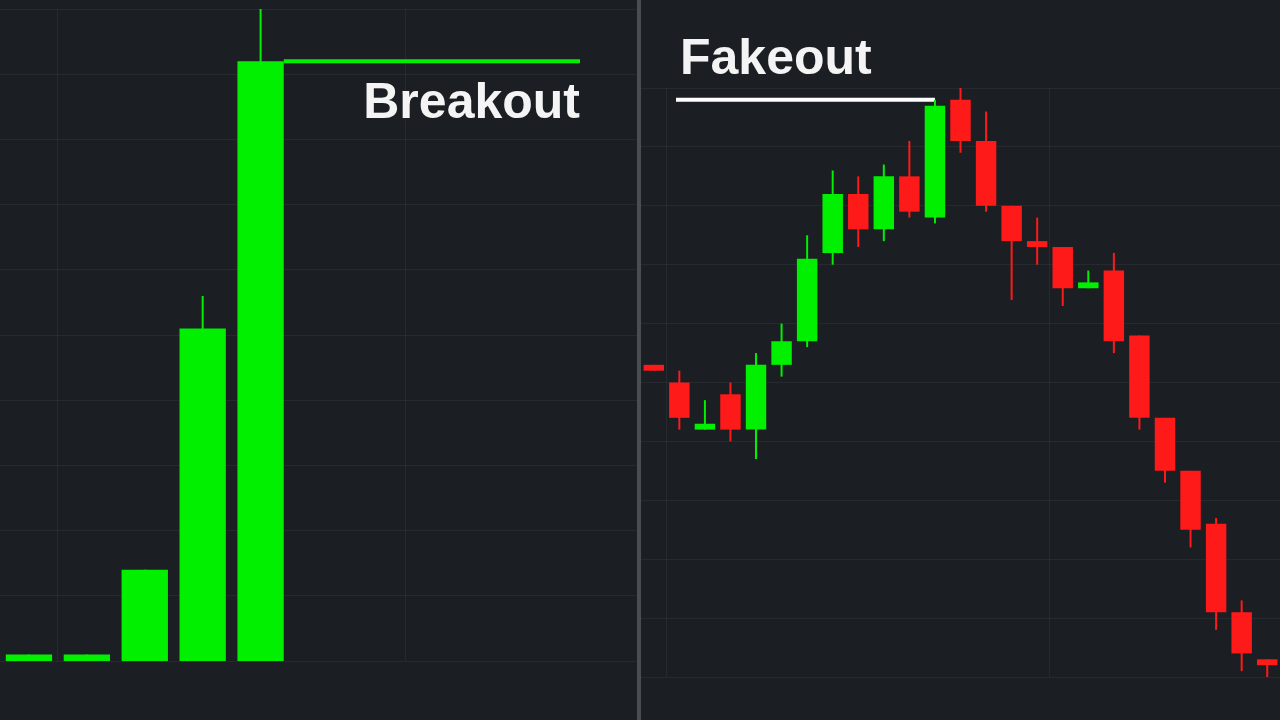 Image resolution: width=1280 pixels, height=720 pixels. I want to click on ref-line-label: Fakeout, so click(776, 56).